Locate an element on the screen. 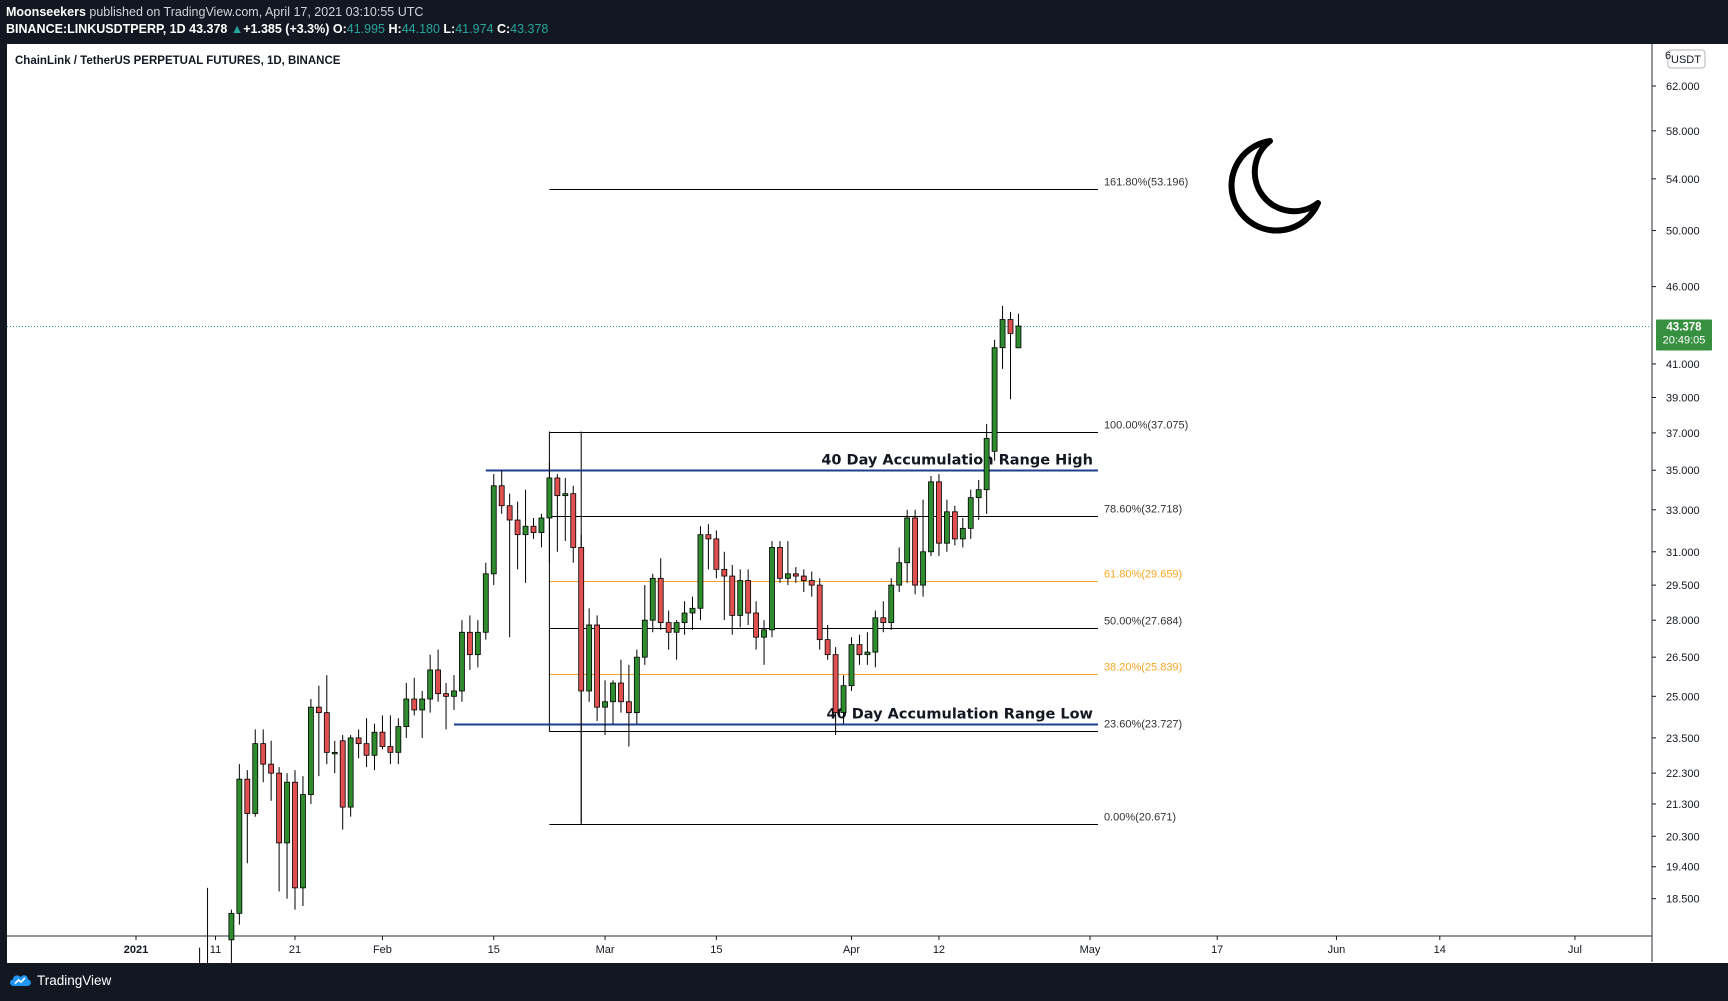  fib-level-label: 0.00%(20.671) is located at coordinates (1140, 818).